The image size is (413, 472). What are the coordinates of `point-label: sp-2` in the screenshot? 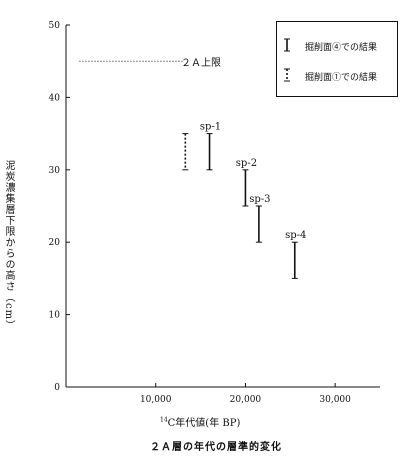 It's located at (246, 163).